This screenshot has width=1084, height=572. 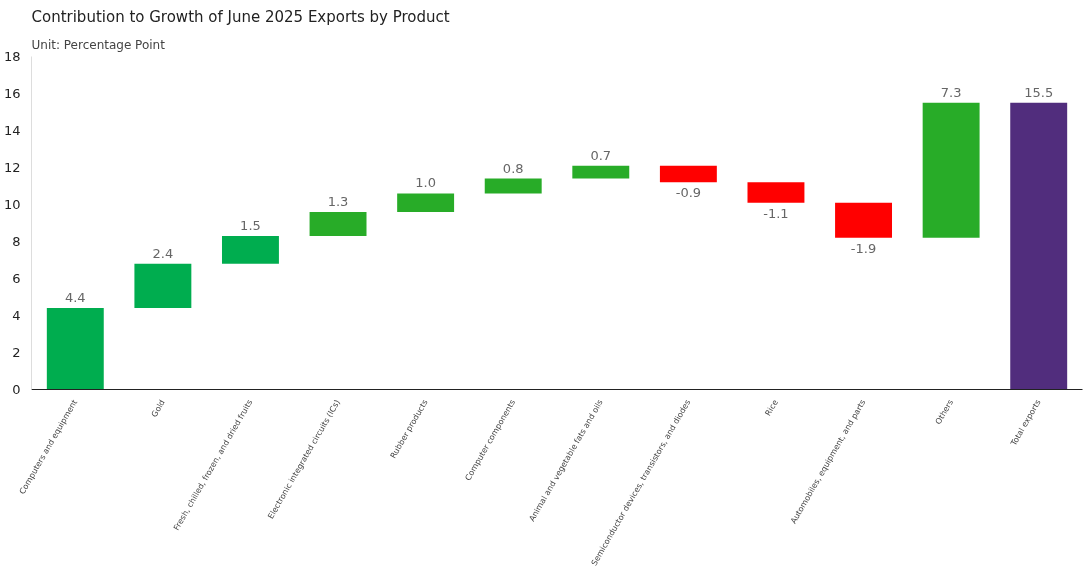 What do you see at coordinates (338, 201) in the screenshot?
I see `data-label: 1.3` at bounding box center [338, 201].